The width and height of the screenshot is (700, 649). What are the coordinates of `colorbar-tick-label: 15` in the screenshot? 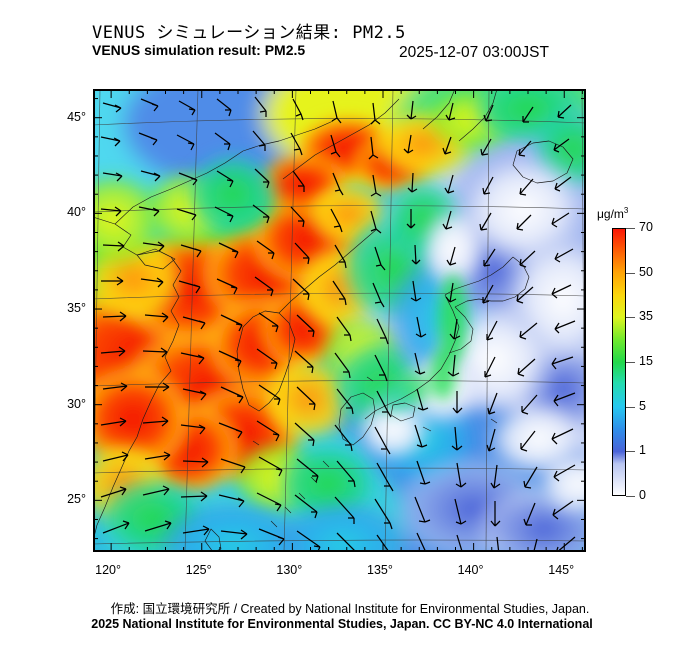 It's located at (646, 361).